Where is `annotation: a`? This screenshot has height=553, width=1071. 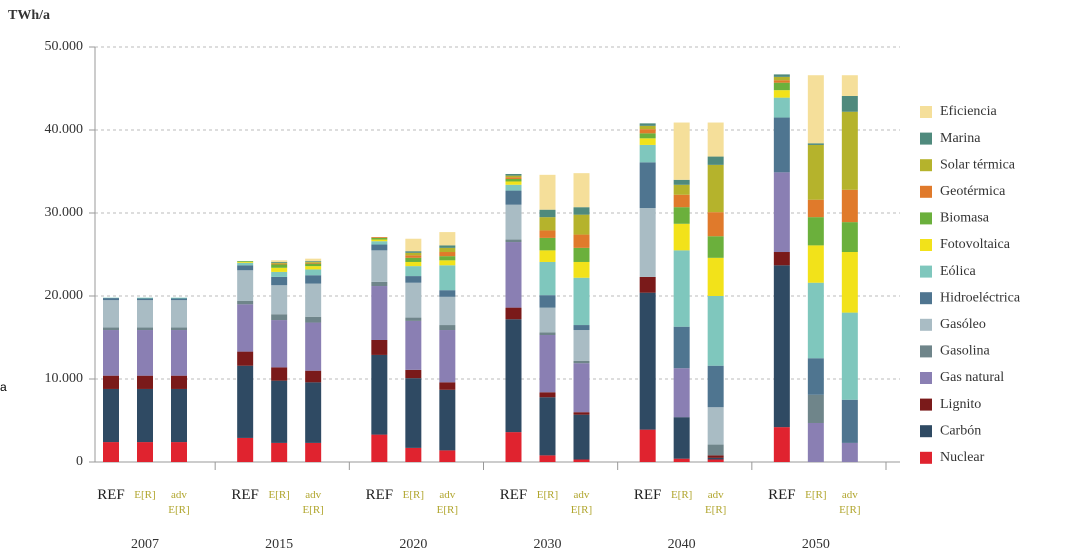 annotation: a is located at coordinates (3, 387).